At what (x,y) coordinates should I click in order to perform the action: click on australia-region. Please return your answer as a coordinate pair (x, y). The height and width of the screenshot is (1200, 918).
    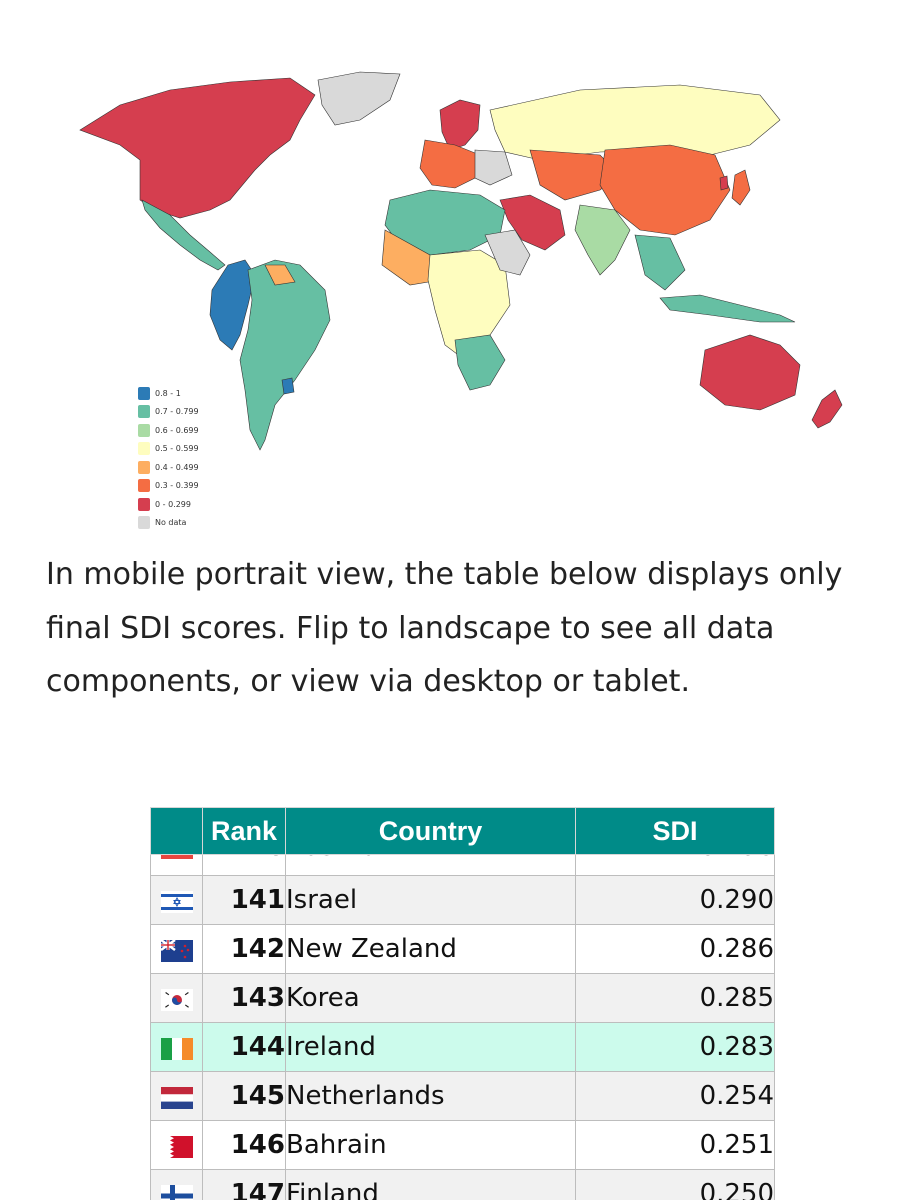
    Looking at the image, I should click on (750, 372).